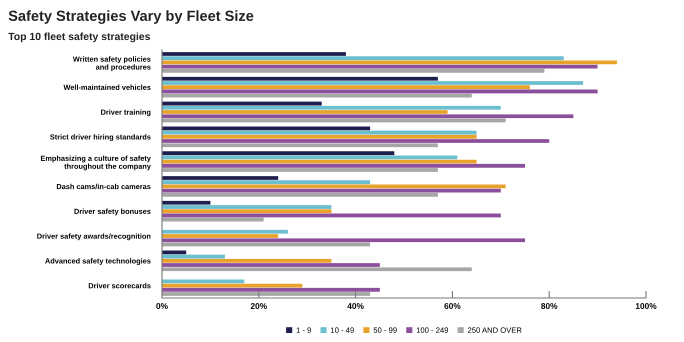  Describe the element at coordinates (355, 306) in the screenshot. I see `x-tick-label: 40%` at that location.